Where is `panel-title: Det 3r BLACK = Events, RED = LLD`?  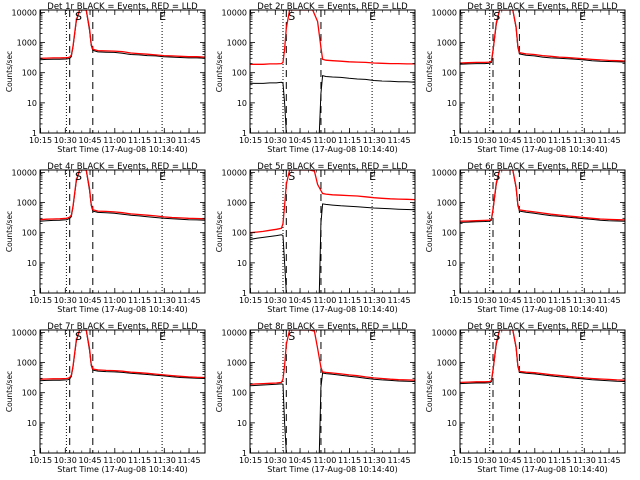
panel-title: Det 3r BLACK = Events, RED = LLD is located at coordinates (542, 7).